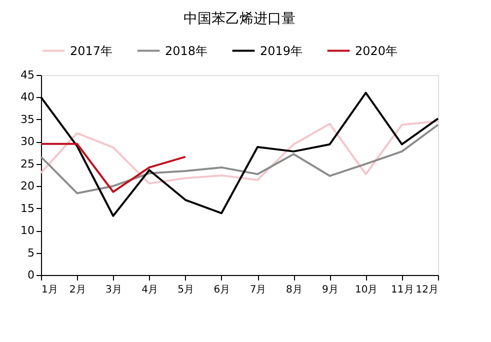 The height and width of the screenshot is (342, 491). Describe the element at coordinates (27, 75) in the screenshot. I see `y-tick-label: 45` at that location.